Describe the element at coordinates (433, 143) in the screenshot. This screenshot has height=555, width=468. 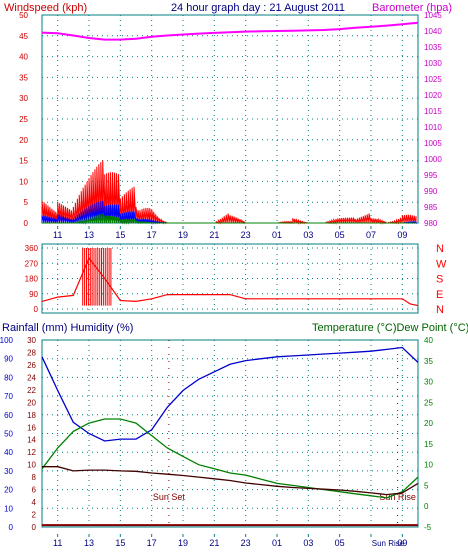
I see `y2-tick-label: 1005` at that location.